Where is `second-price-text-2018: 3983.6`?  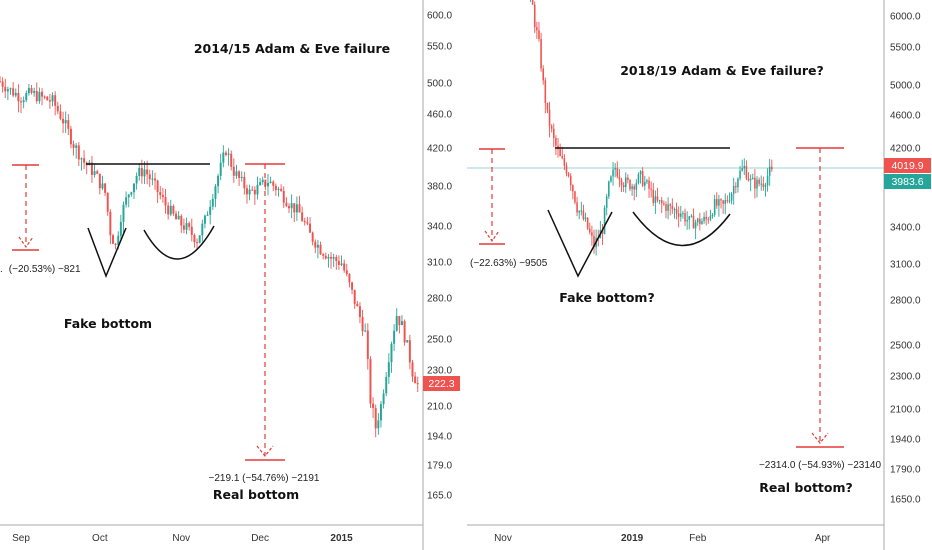
second-price-text-2018: 3983.6 is located at coordinates (907, 182).